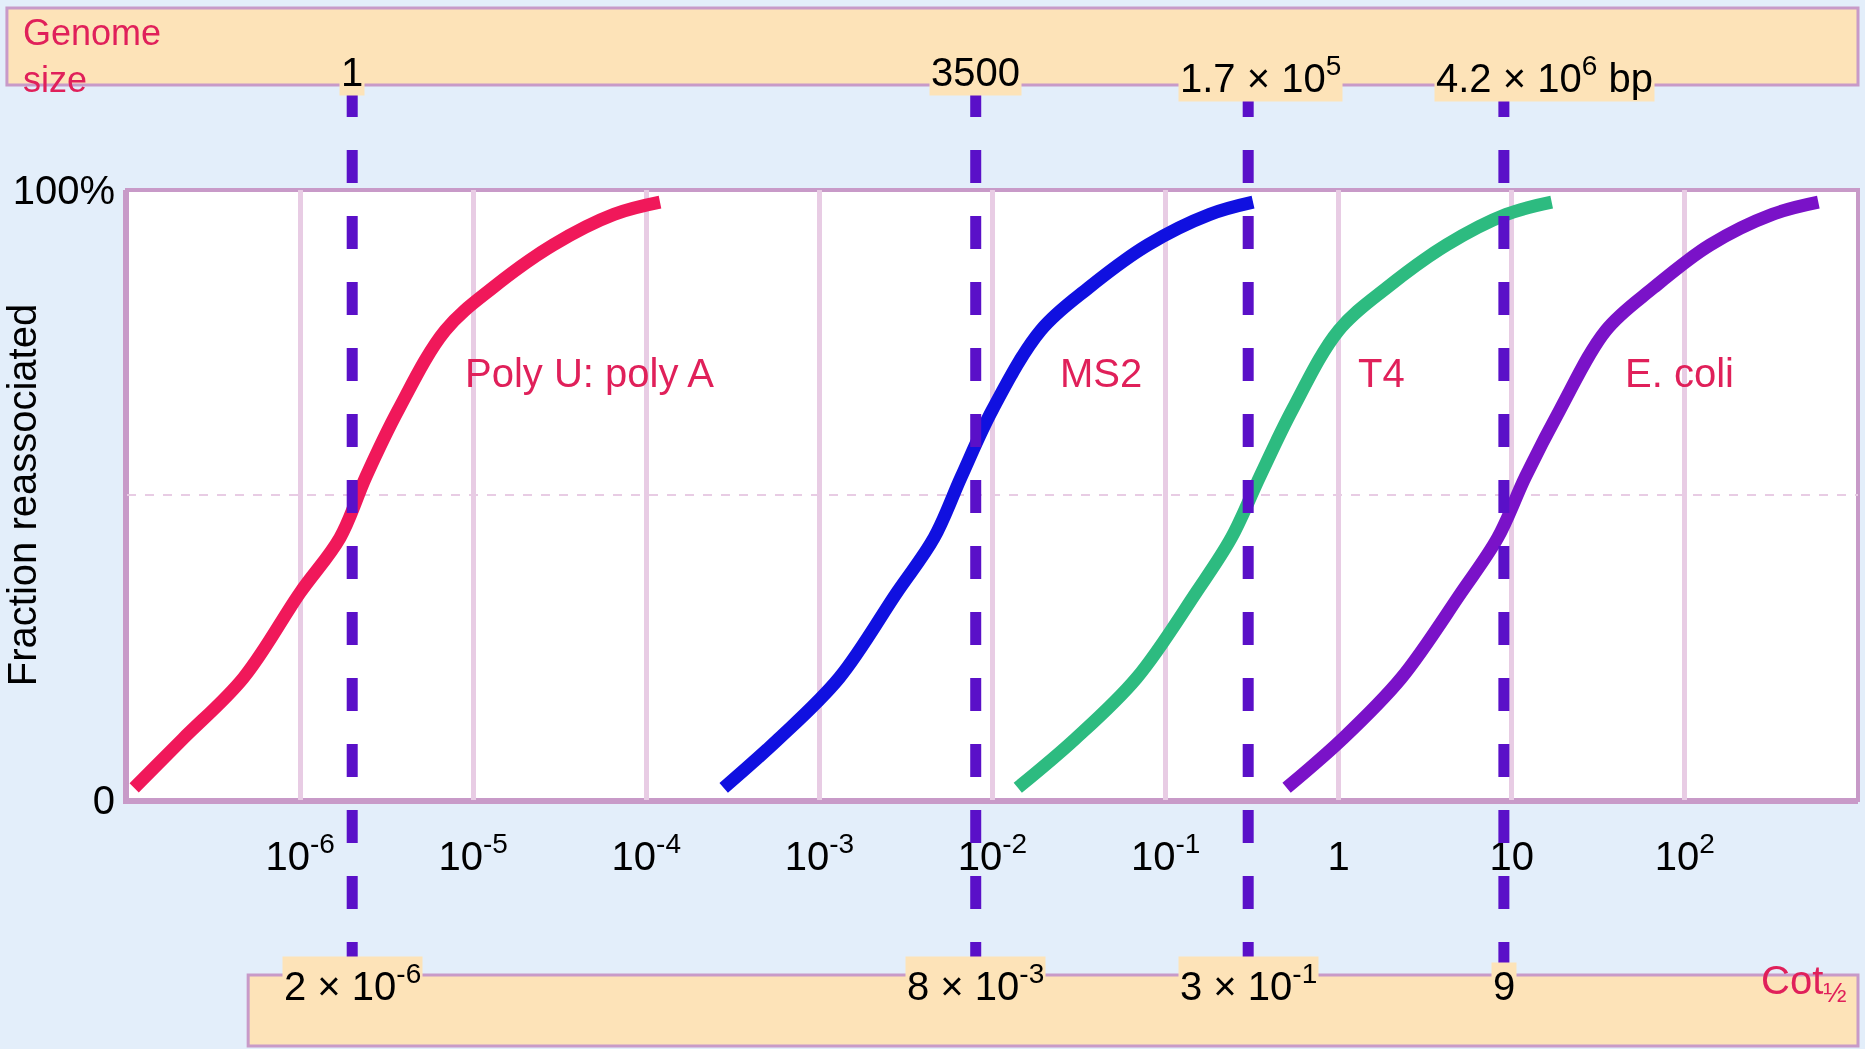  I want to click on ref-line-label: 2 × 10$^{-6}$, so click(353, 983).